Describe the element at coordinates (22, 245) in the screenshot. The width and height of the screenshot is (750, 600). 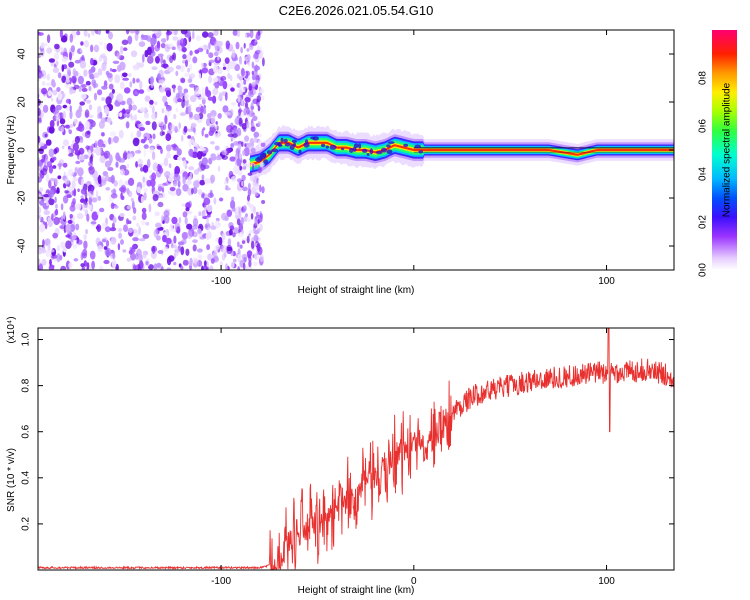
I see `y-tick-label: -40` at that location.